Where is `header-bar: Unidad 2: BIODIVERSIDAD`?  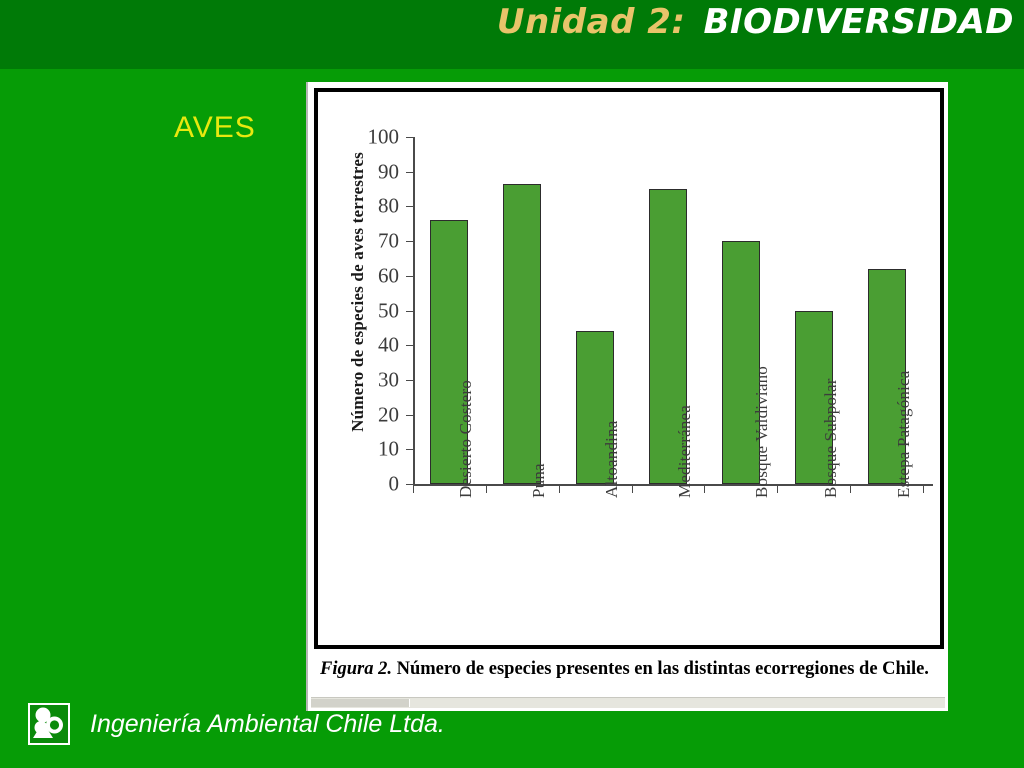
header-bar: Unidad 2: BIODIVERSIDAD is located at coordinates (512, 34).